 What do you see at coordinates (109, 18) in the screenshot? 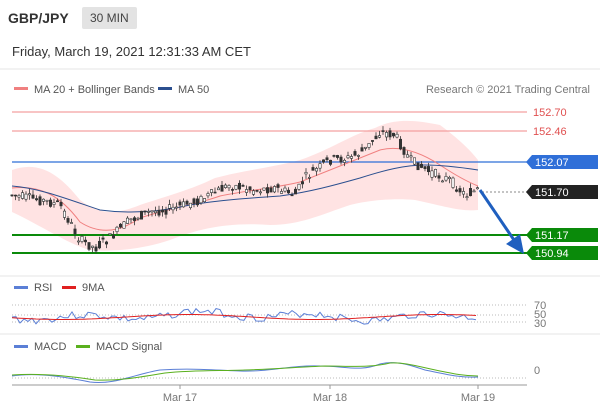
I see `timeframe-button: 30 MIN` at bounding box center [109, 18].